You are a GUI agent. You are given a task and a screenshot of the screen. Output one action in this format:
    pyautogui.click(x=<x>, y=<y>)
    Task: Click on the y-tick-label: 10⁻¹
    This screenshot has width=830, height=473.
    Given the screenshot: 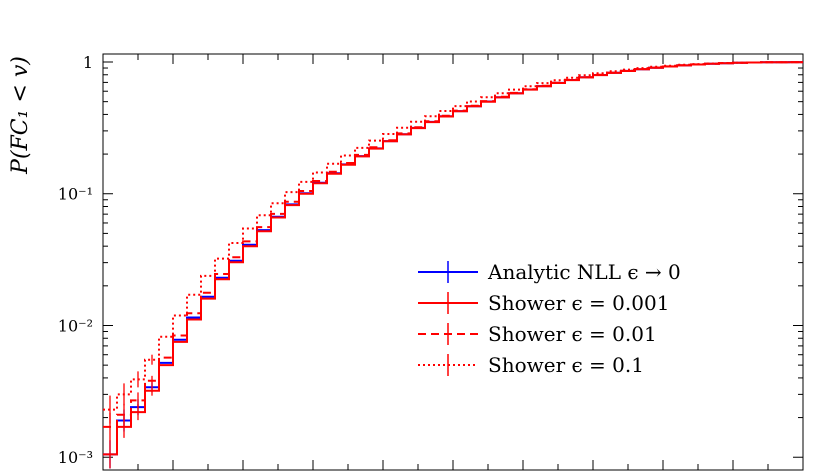 What is the action you would take?
    pyautogui.click(x=75, y=194)
    